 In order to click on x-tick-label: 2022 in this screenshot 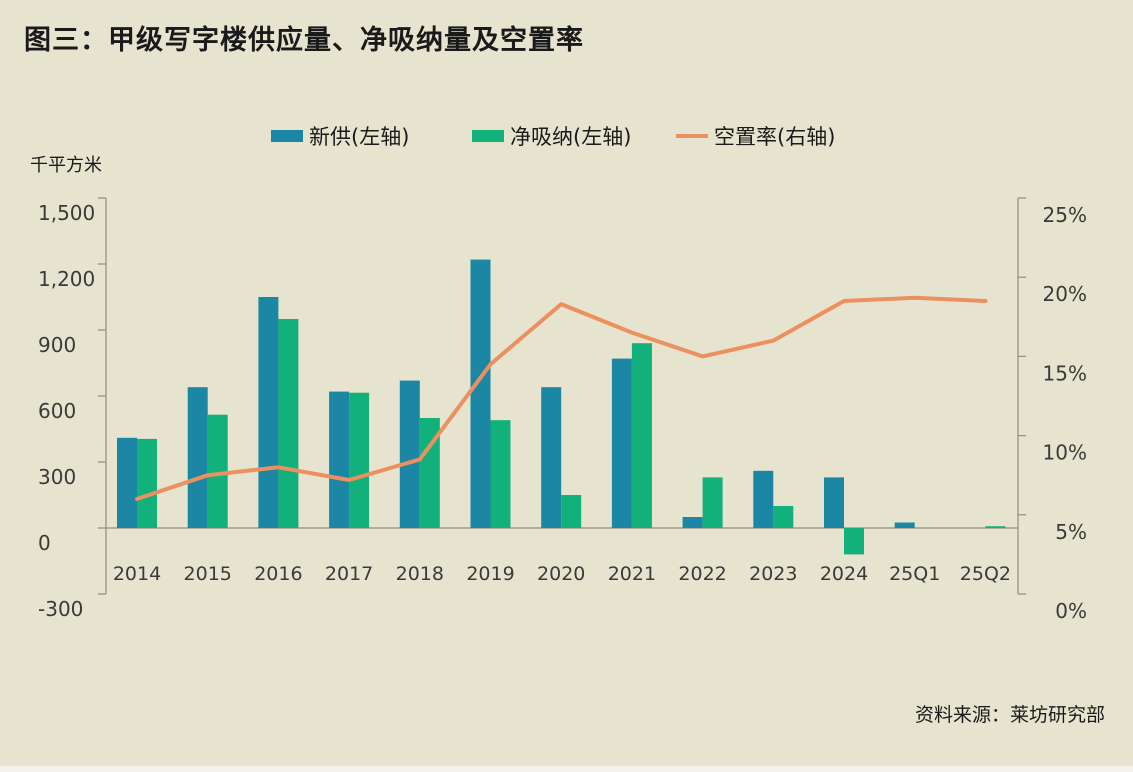, I will do `click(702, 574)`.